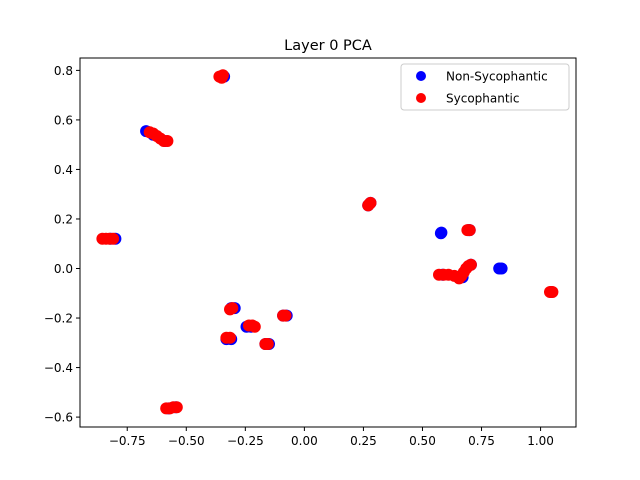  Describe the element at coordinates (421, 98) in the screenshot. I see `legend-marker-sycophantic` at that location.